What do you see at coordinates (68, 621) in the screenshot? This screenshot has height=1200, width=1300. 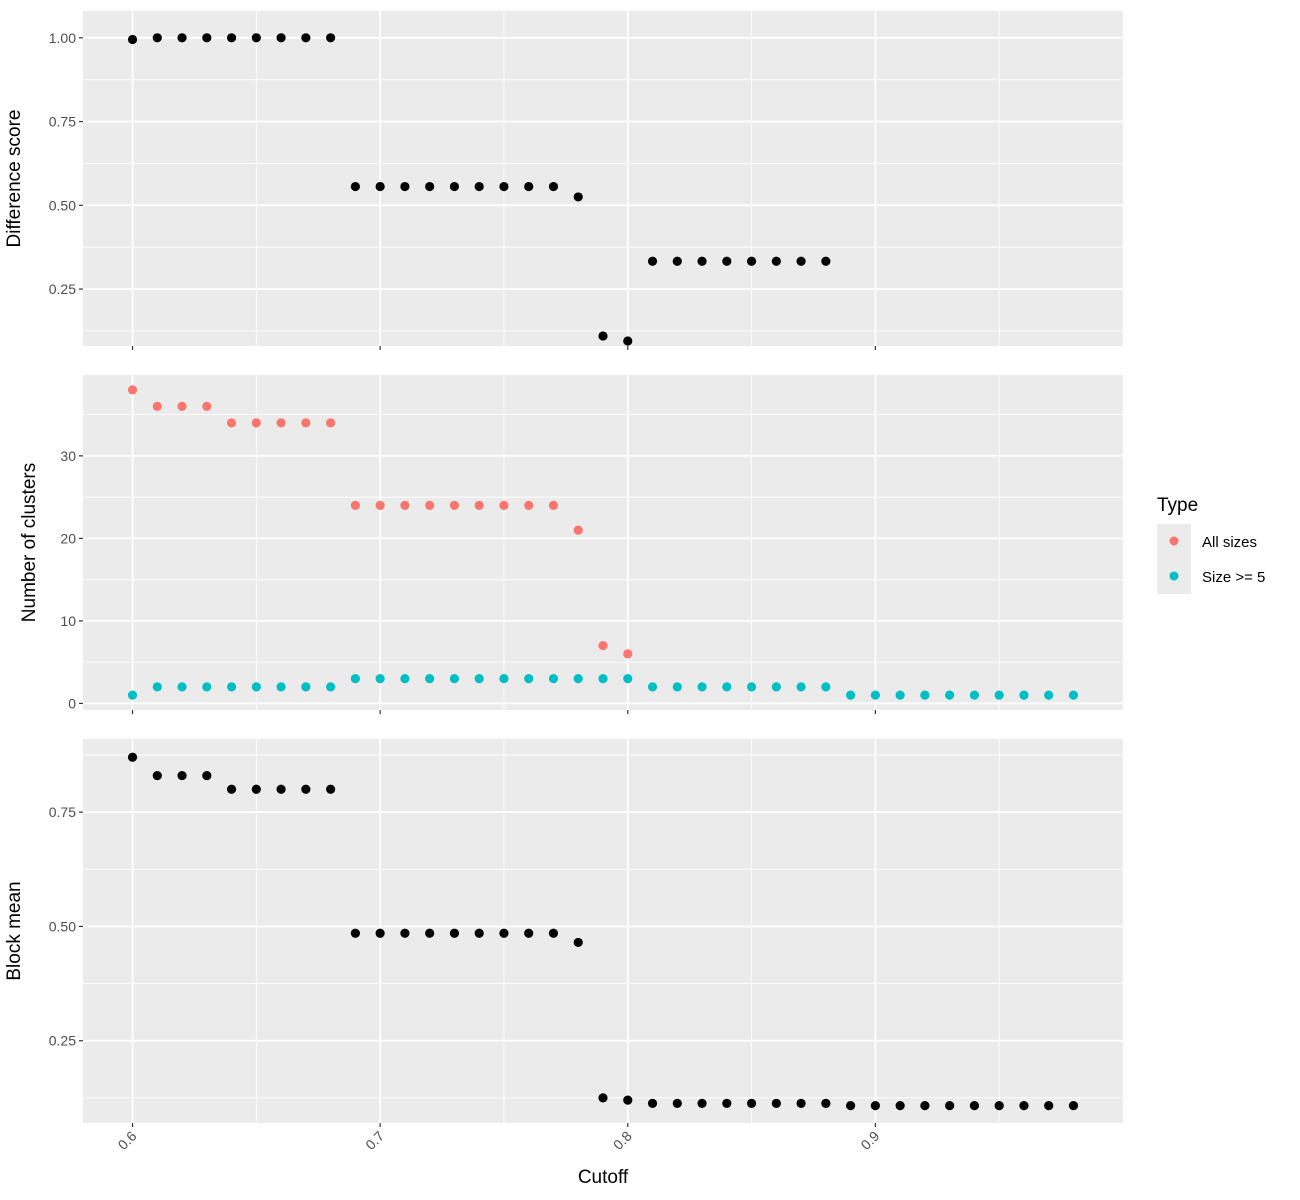 I see `y-tick-label: 10` at bounding box center [68, 621].